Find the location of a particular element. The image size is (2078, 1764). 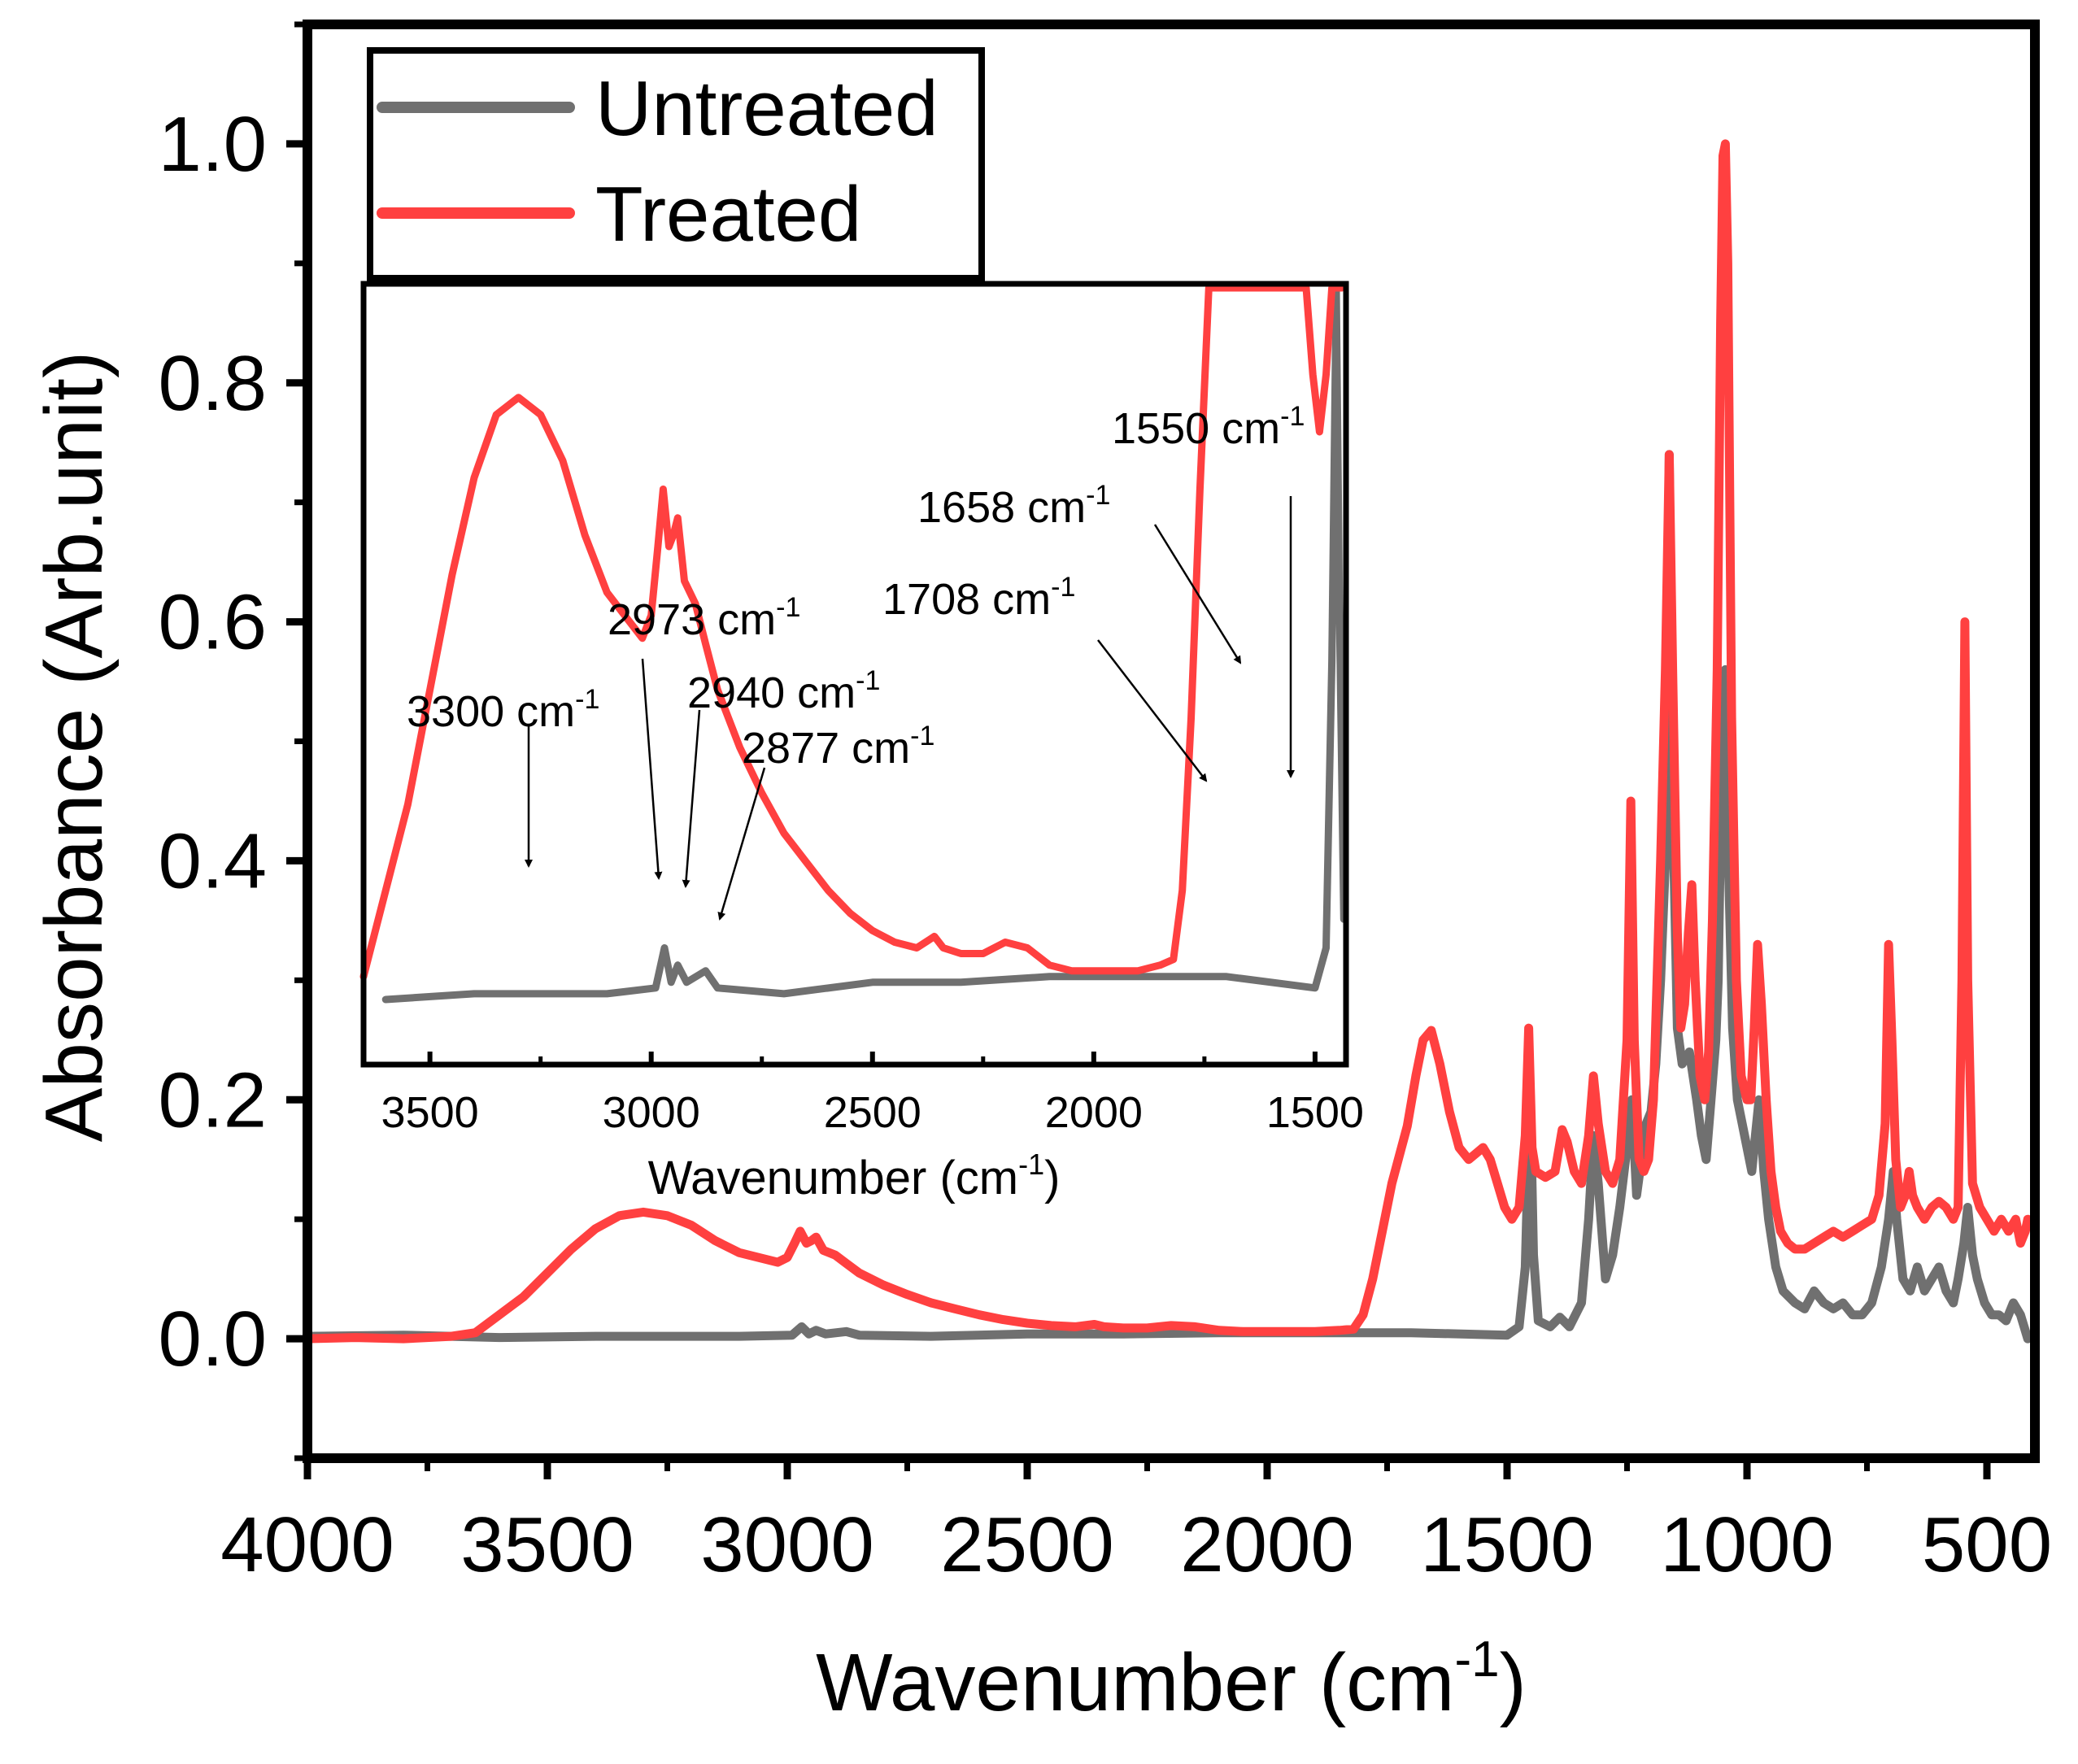

inset-x-axis-title: Wavenumber (cm-1) is located at coordinates (854, 1176).